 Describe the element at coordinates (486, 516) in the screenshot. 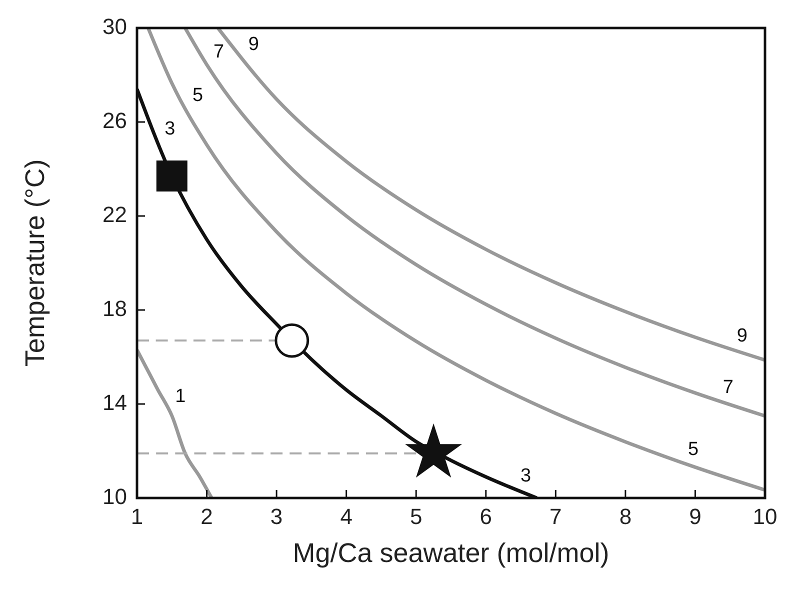

I see `x-tick-label: 6` at that location.